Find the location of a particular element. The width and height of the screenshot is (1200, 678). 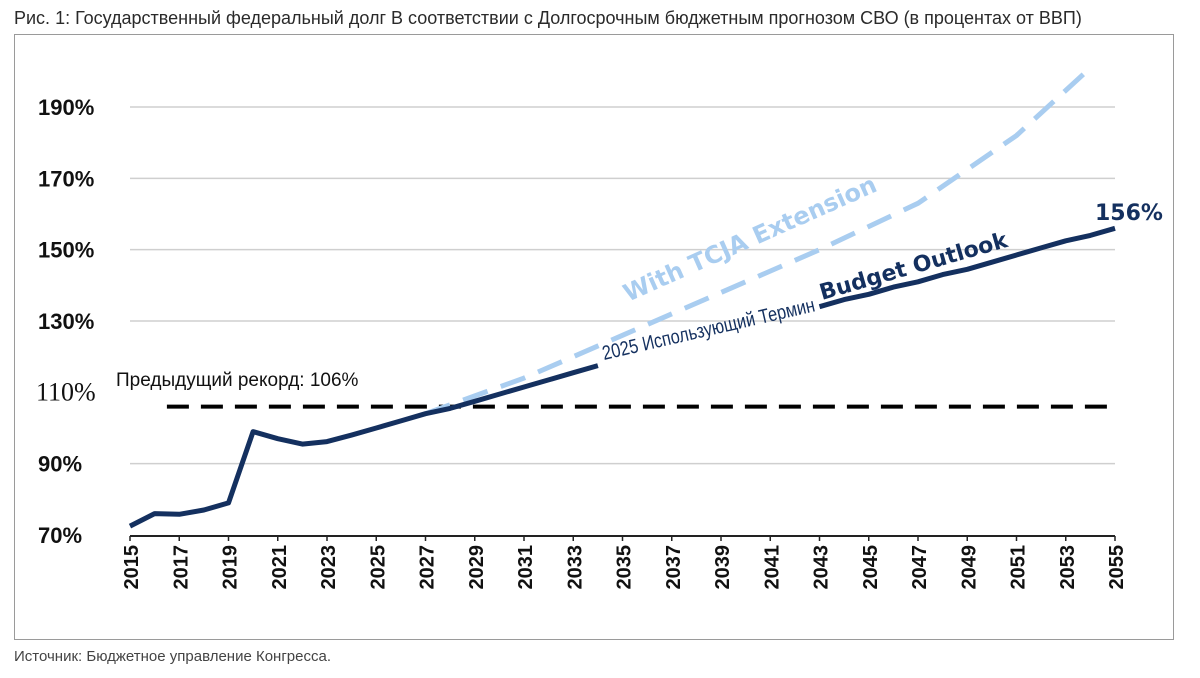

y-tick-label: 190% is located at coordinates (66, 107).